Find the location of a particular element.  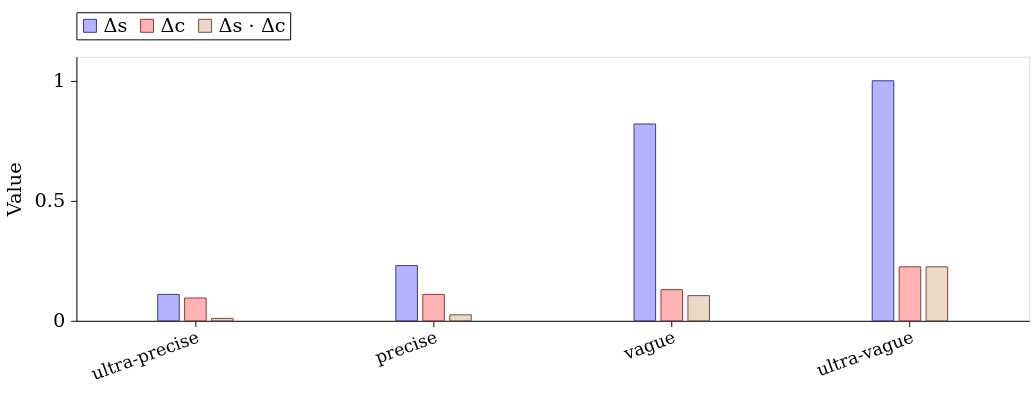

legend-label: Δc is located at coordinates (173, 25).